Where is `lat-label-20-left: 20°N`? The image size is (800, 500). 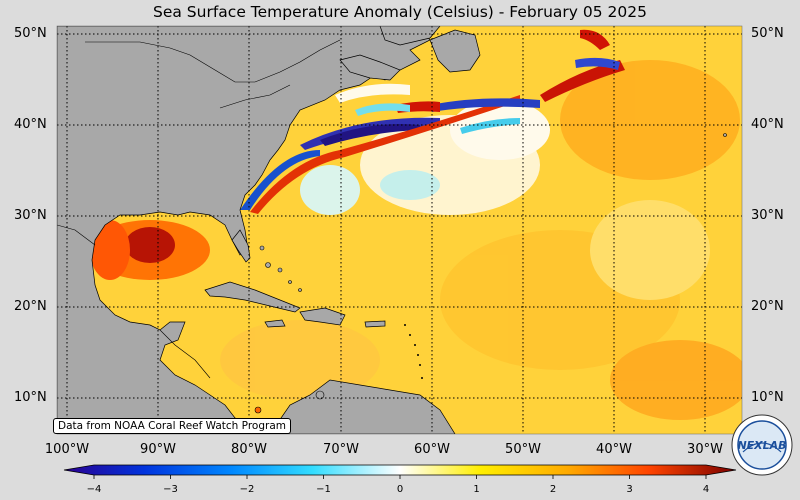 lat-label-20-left: 20°N is located at coordinates (30, 306).